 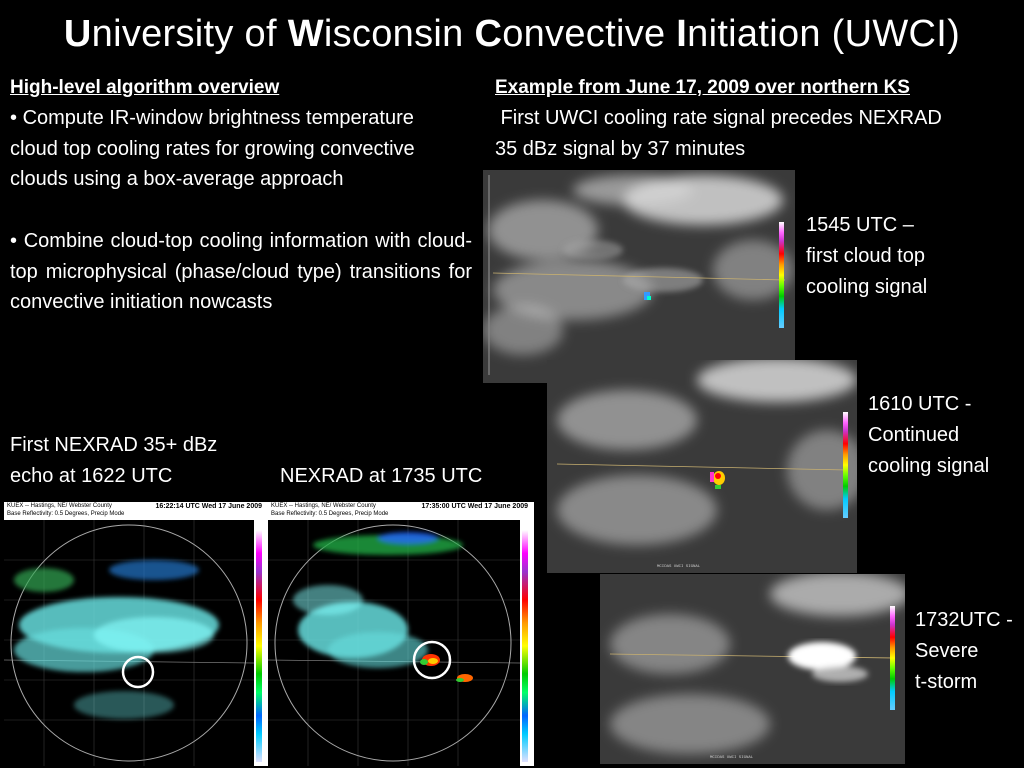 I want to click on algorithm-overview-heading: High-level algorithm overview, so click(x=145, y=87).